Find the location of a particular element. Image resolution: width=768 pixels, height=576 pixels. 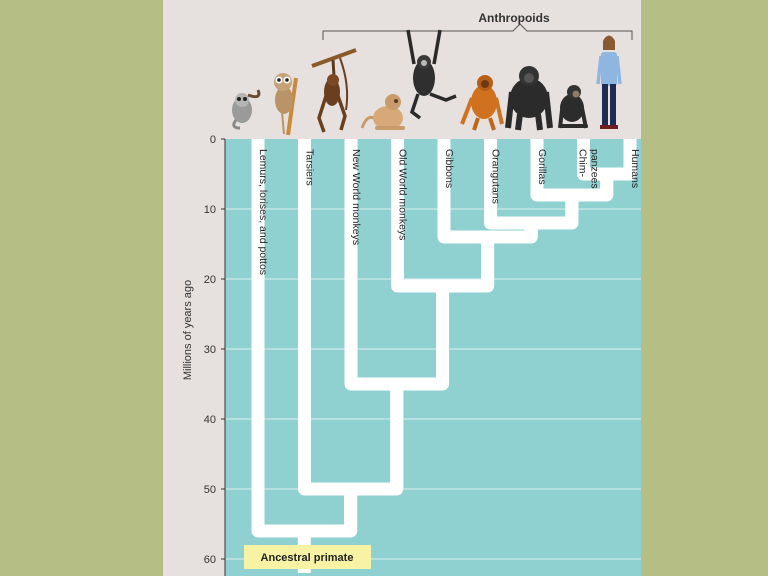

taxon-label: Old World monkeys is located at coordinates (403, 194).